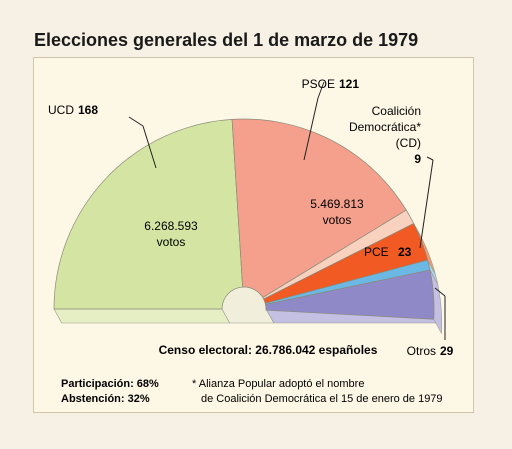  Describe the element at coordinates (396, 111) in the screenshot. I see `cd-party-label-line-1: Coalición` at that location.